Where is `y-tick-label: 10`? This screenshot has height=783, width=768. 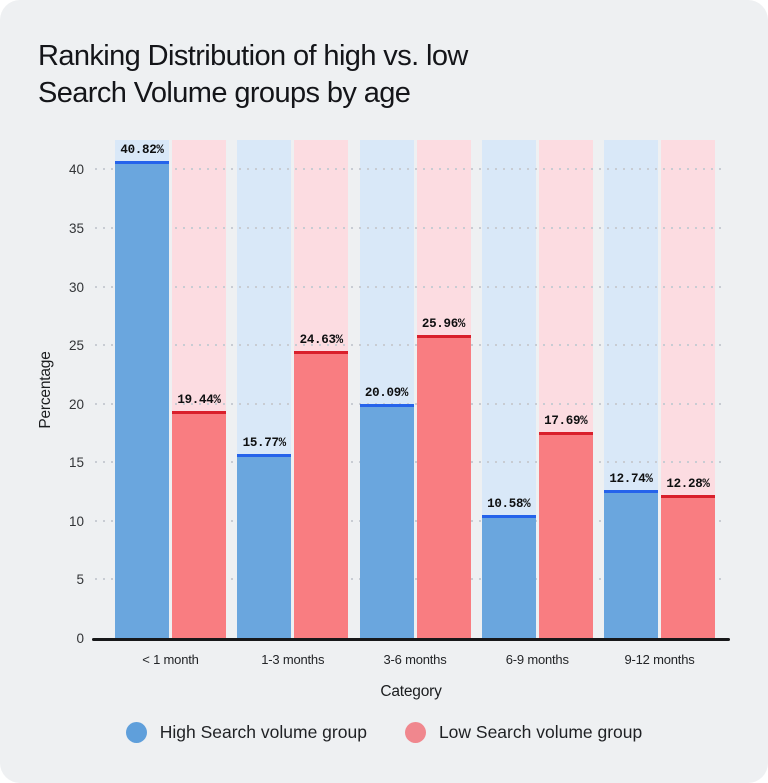
y-tick-label: 10 is located at coordinates (76, 521).